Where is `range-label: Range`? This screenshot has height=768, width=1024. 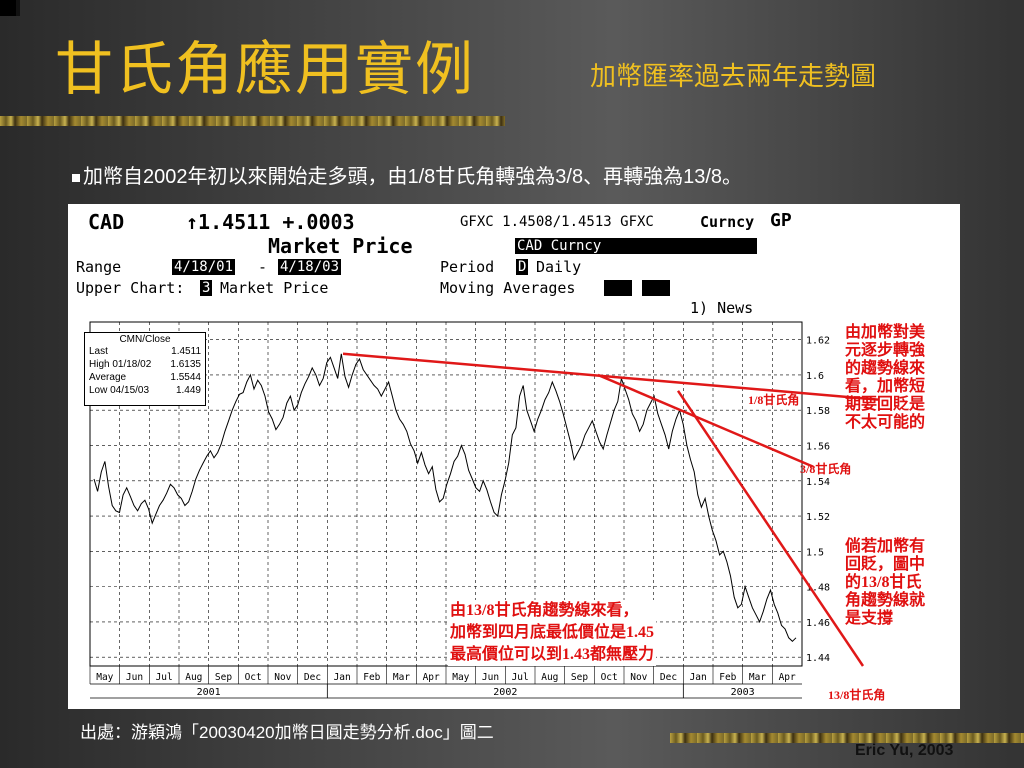 range-label: Range is located at coordinates (99, 267).